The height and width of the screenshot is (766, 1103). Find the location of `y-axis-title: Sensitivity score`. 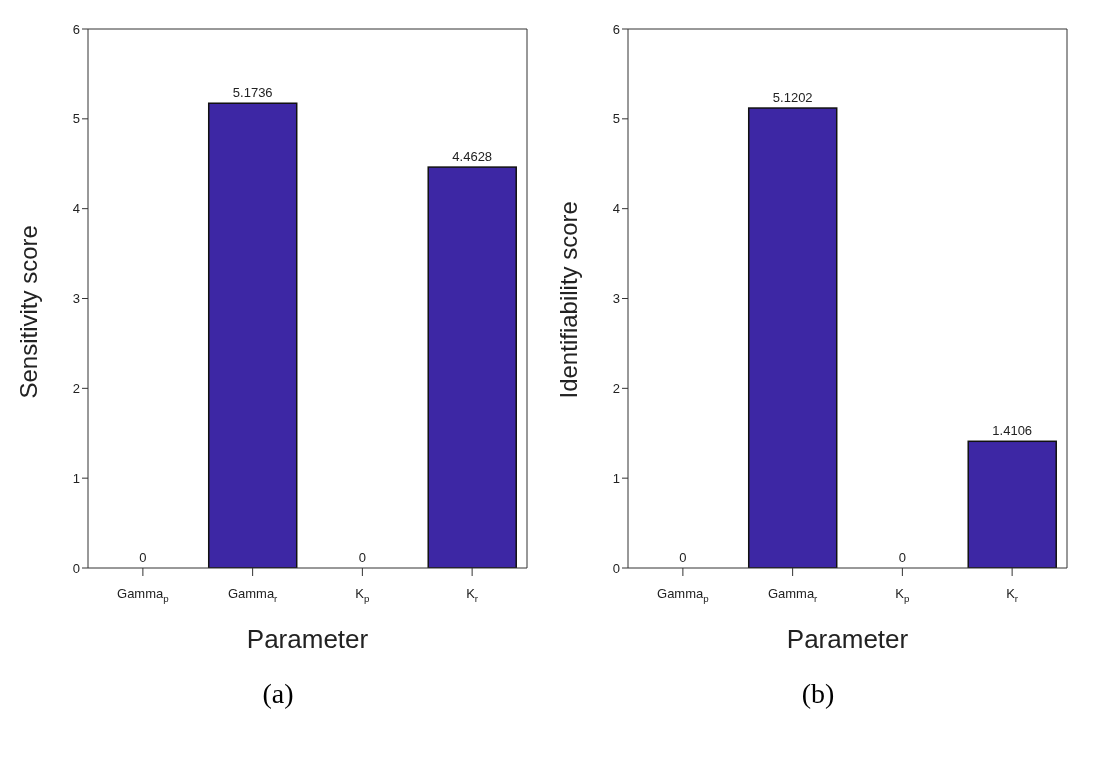

y-axis-title: Sensitivity score is located at coordinates (28, 312).